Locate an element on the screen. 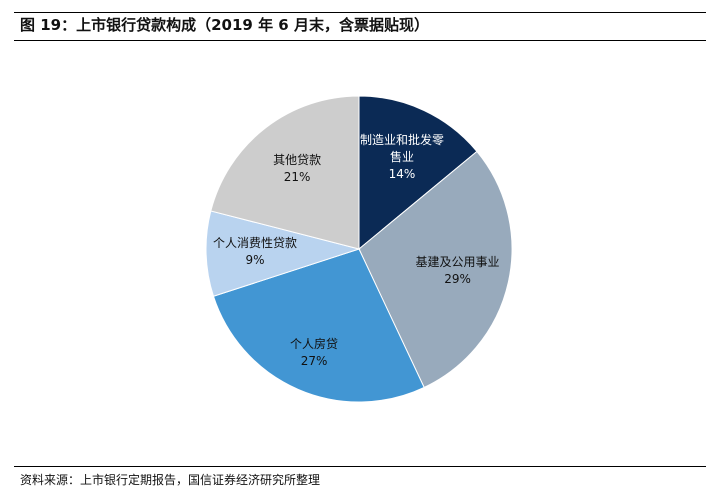 The image size is (718, 494). slice-label: 制造业和批发零售业 14% is located at coordinates (402, 157).